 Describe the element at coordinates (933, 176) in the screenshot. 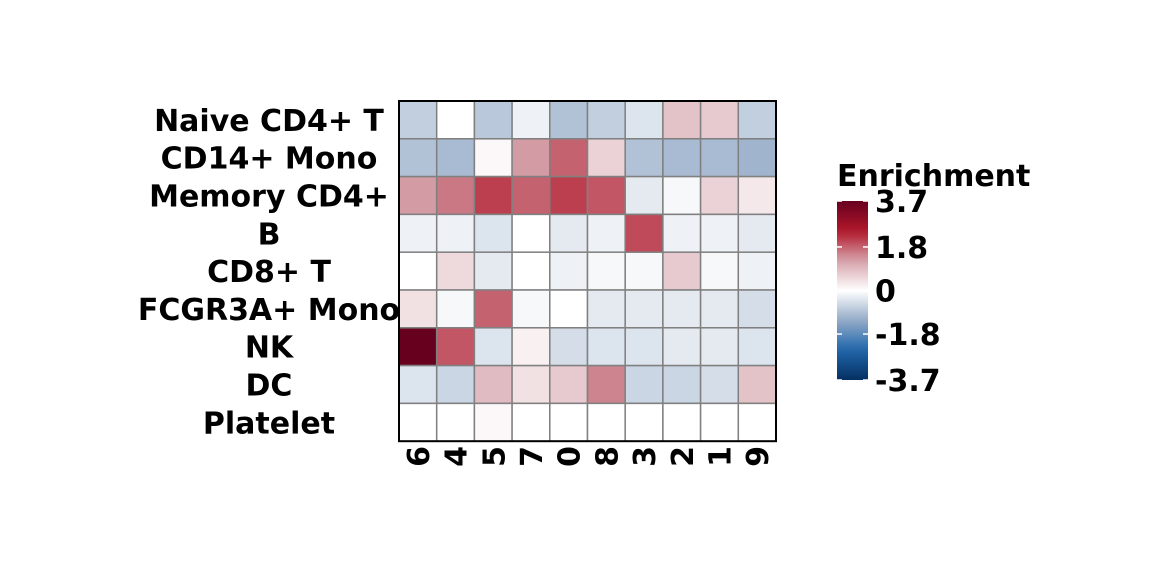

I see `legend-title: Enrichment` at that location.